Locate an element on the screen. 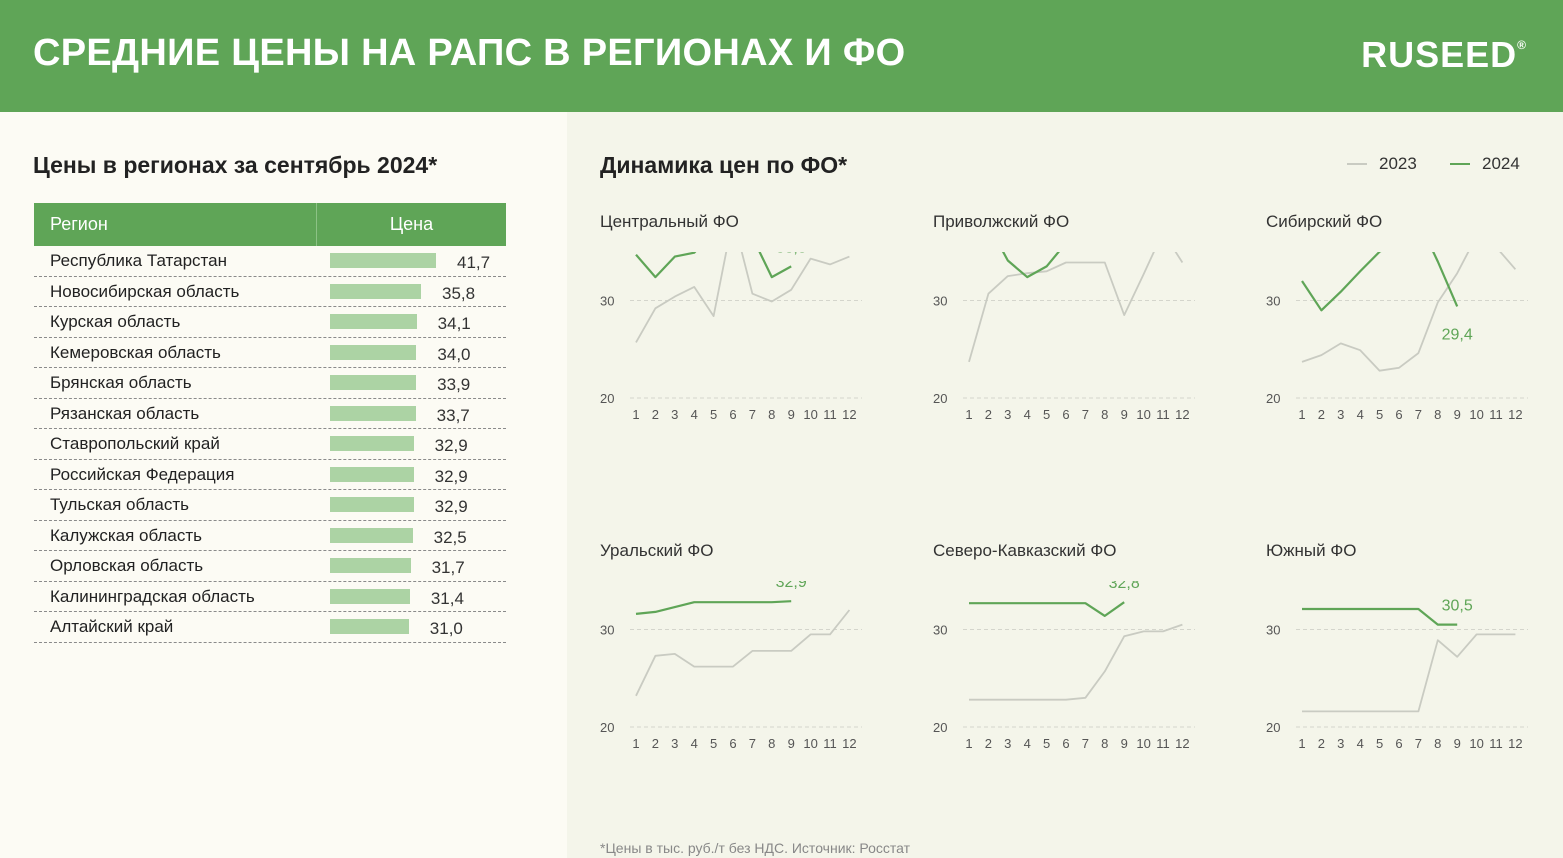  logo-text: RUSEED is located at coordinates (1439, 54).